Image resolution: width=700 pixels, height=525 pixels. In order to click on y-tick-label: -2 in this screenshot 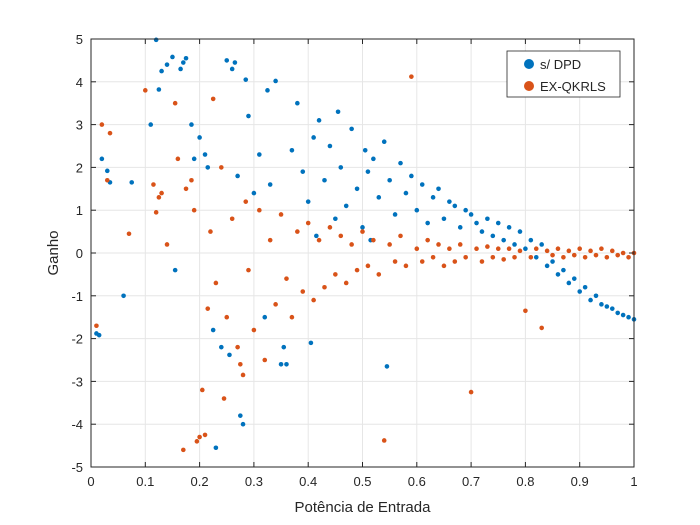, I will do `click(77, 339)`.